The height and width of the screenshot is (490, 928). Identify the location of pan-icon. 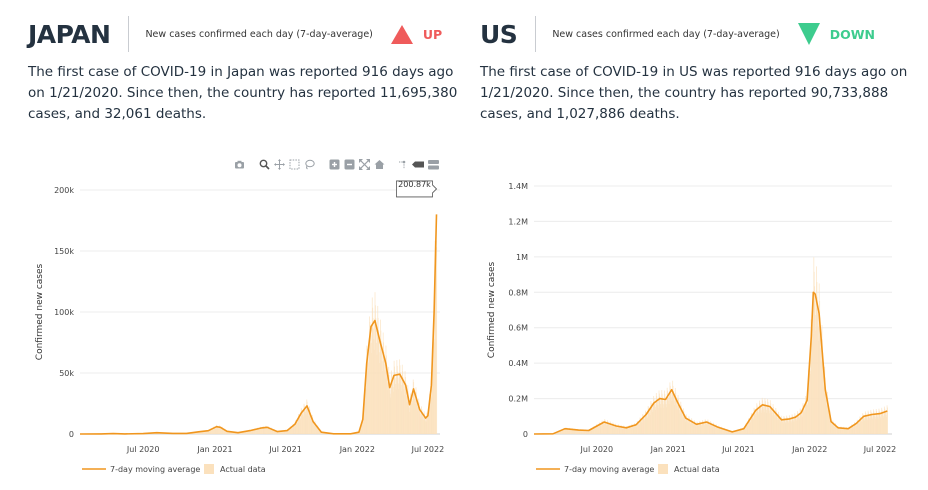
(279, 164).